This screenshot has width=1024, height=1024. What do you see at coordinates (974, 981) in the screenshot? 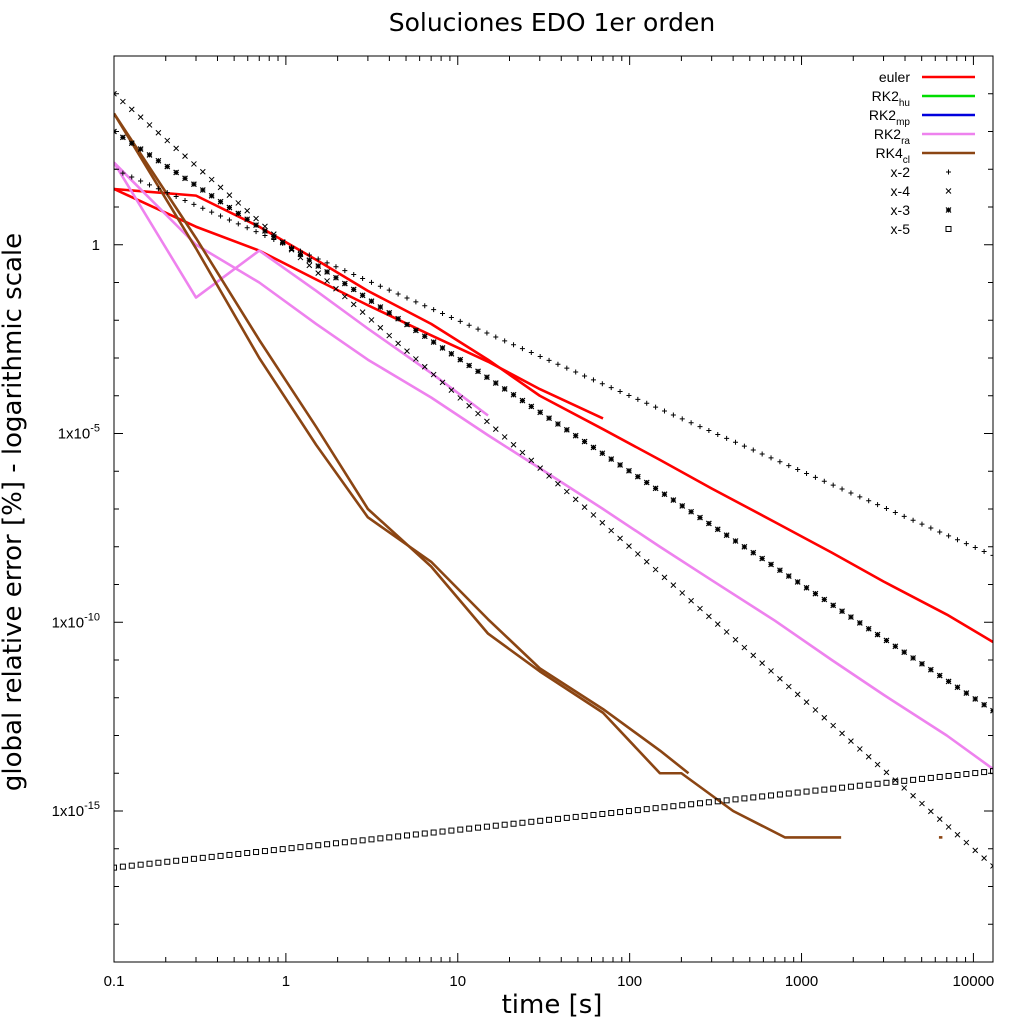
I see `x-tick-label: 10000` at bounding box center [974, 981].